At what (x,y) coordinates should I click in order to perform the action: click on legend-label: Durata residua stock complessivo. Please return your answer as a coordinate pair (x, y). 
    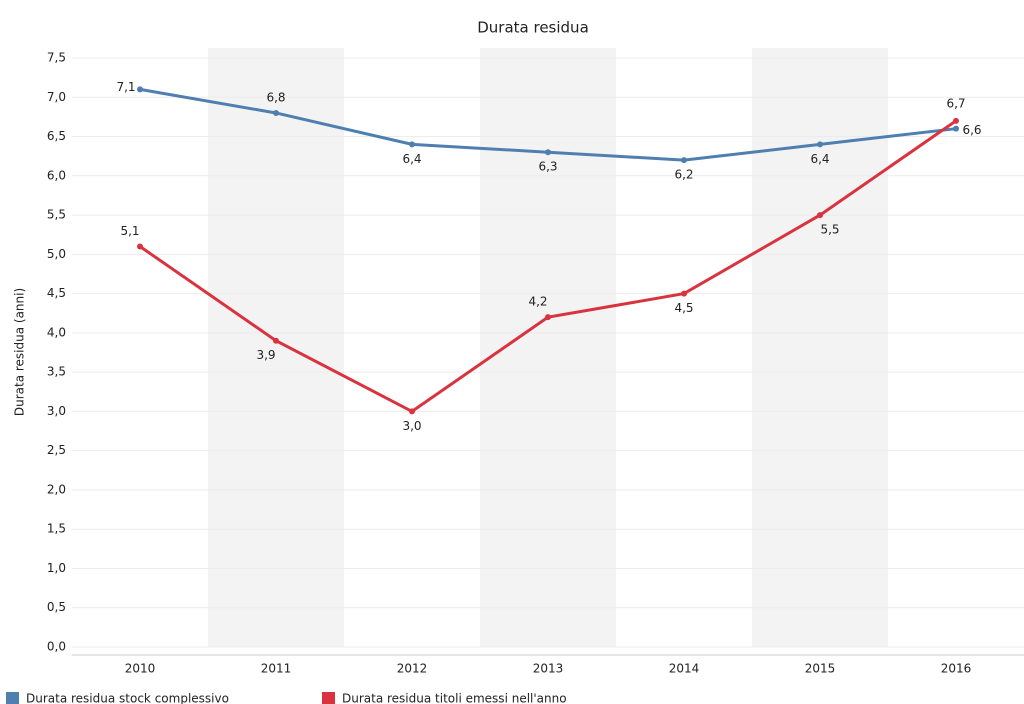
    Looking at the image, I should click on (127, 698).